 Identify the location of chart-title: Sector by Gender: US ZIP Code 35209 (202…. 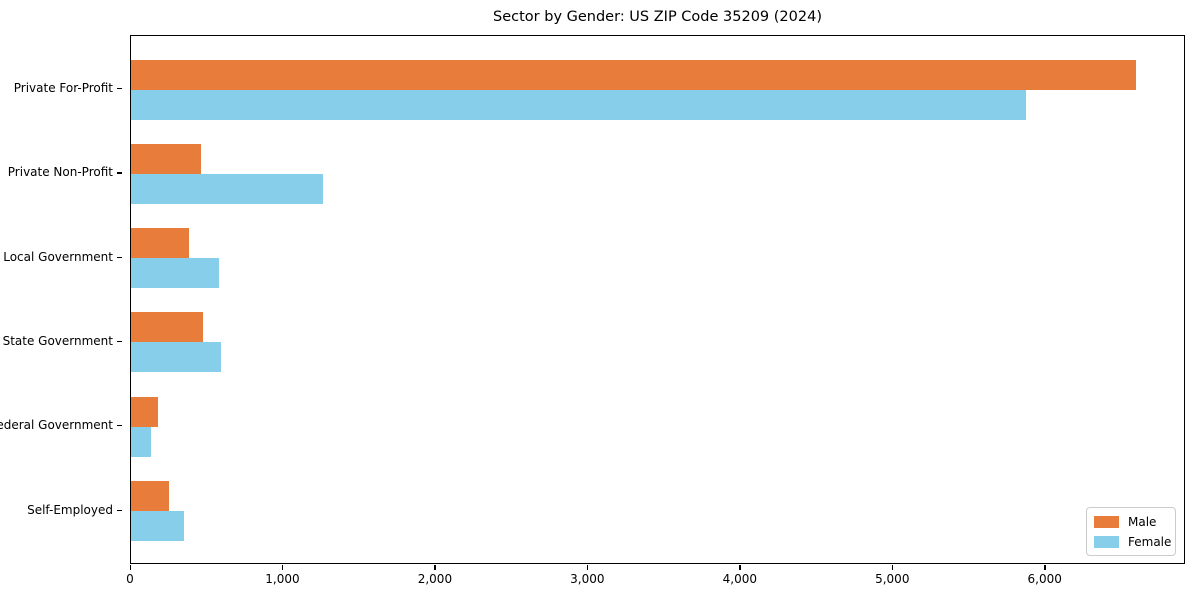
(657, 17).